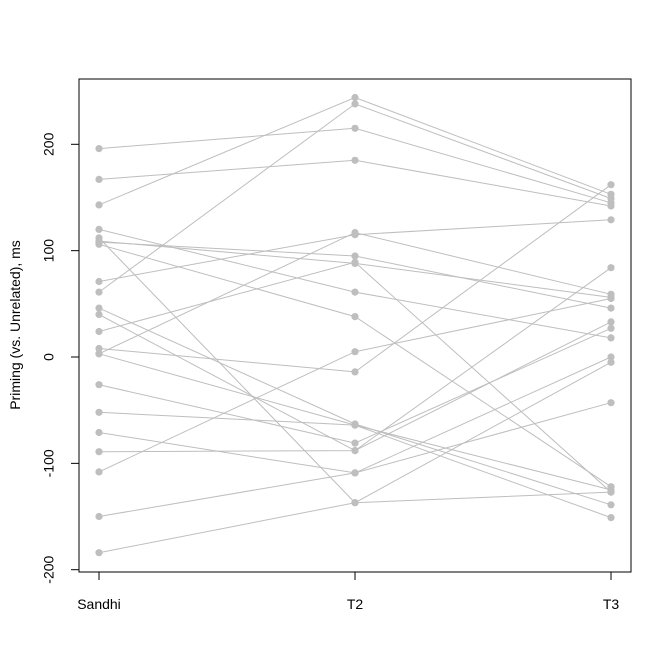 This screenshot has height=671, width=672. Describe the element at coordinates (49, 463) in the screenshot. I see `y-tick-label: -100` at that location.